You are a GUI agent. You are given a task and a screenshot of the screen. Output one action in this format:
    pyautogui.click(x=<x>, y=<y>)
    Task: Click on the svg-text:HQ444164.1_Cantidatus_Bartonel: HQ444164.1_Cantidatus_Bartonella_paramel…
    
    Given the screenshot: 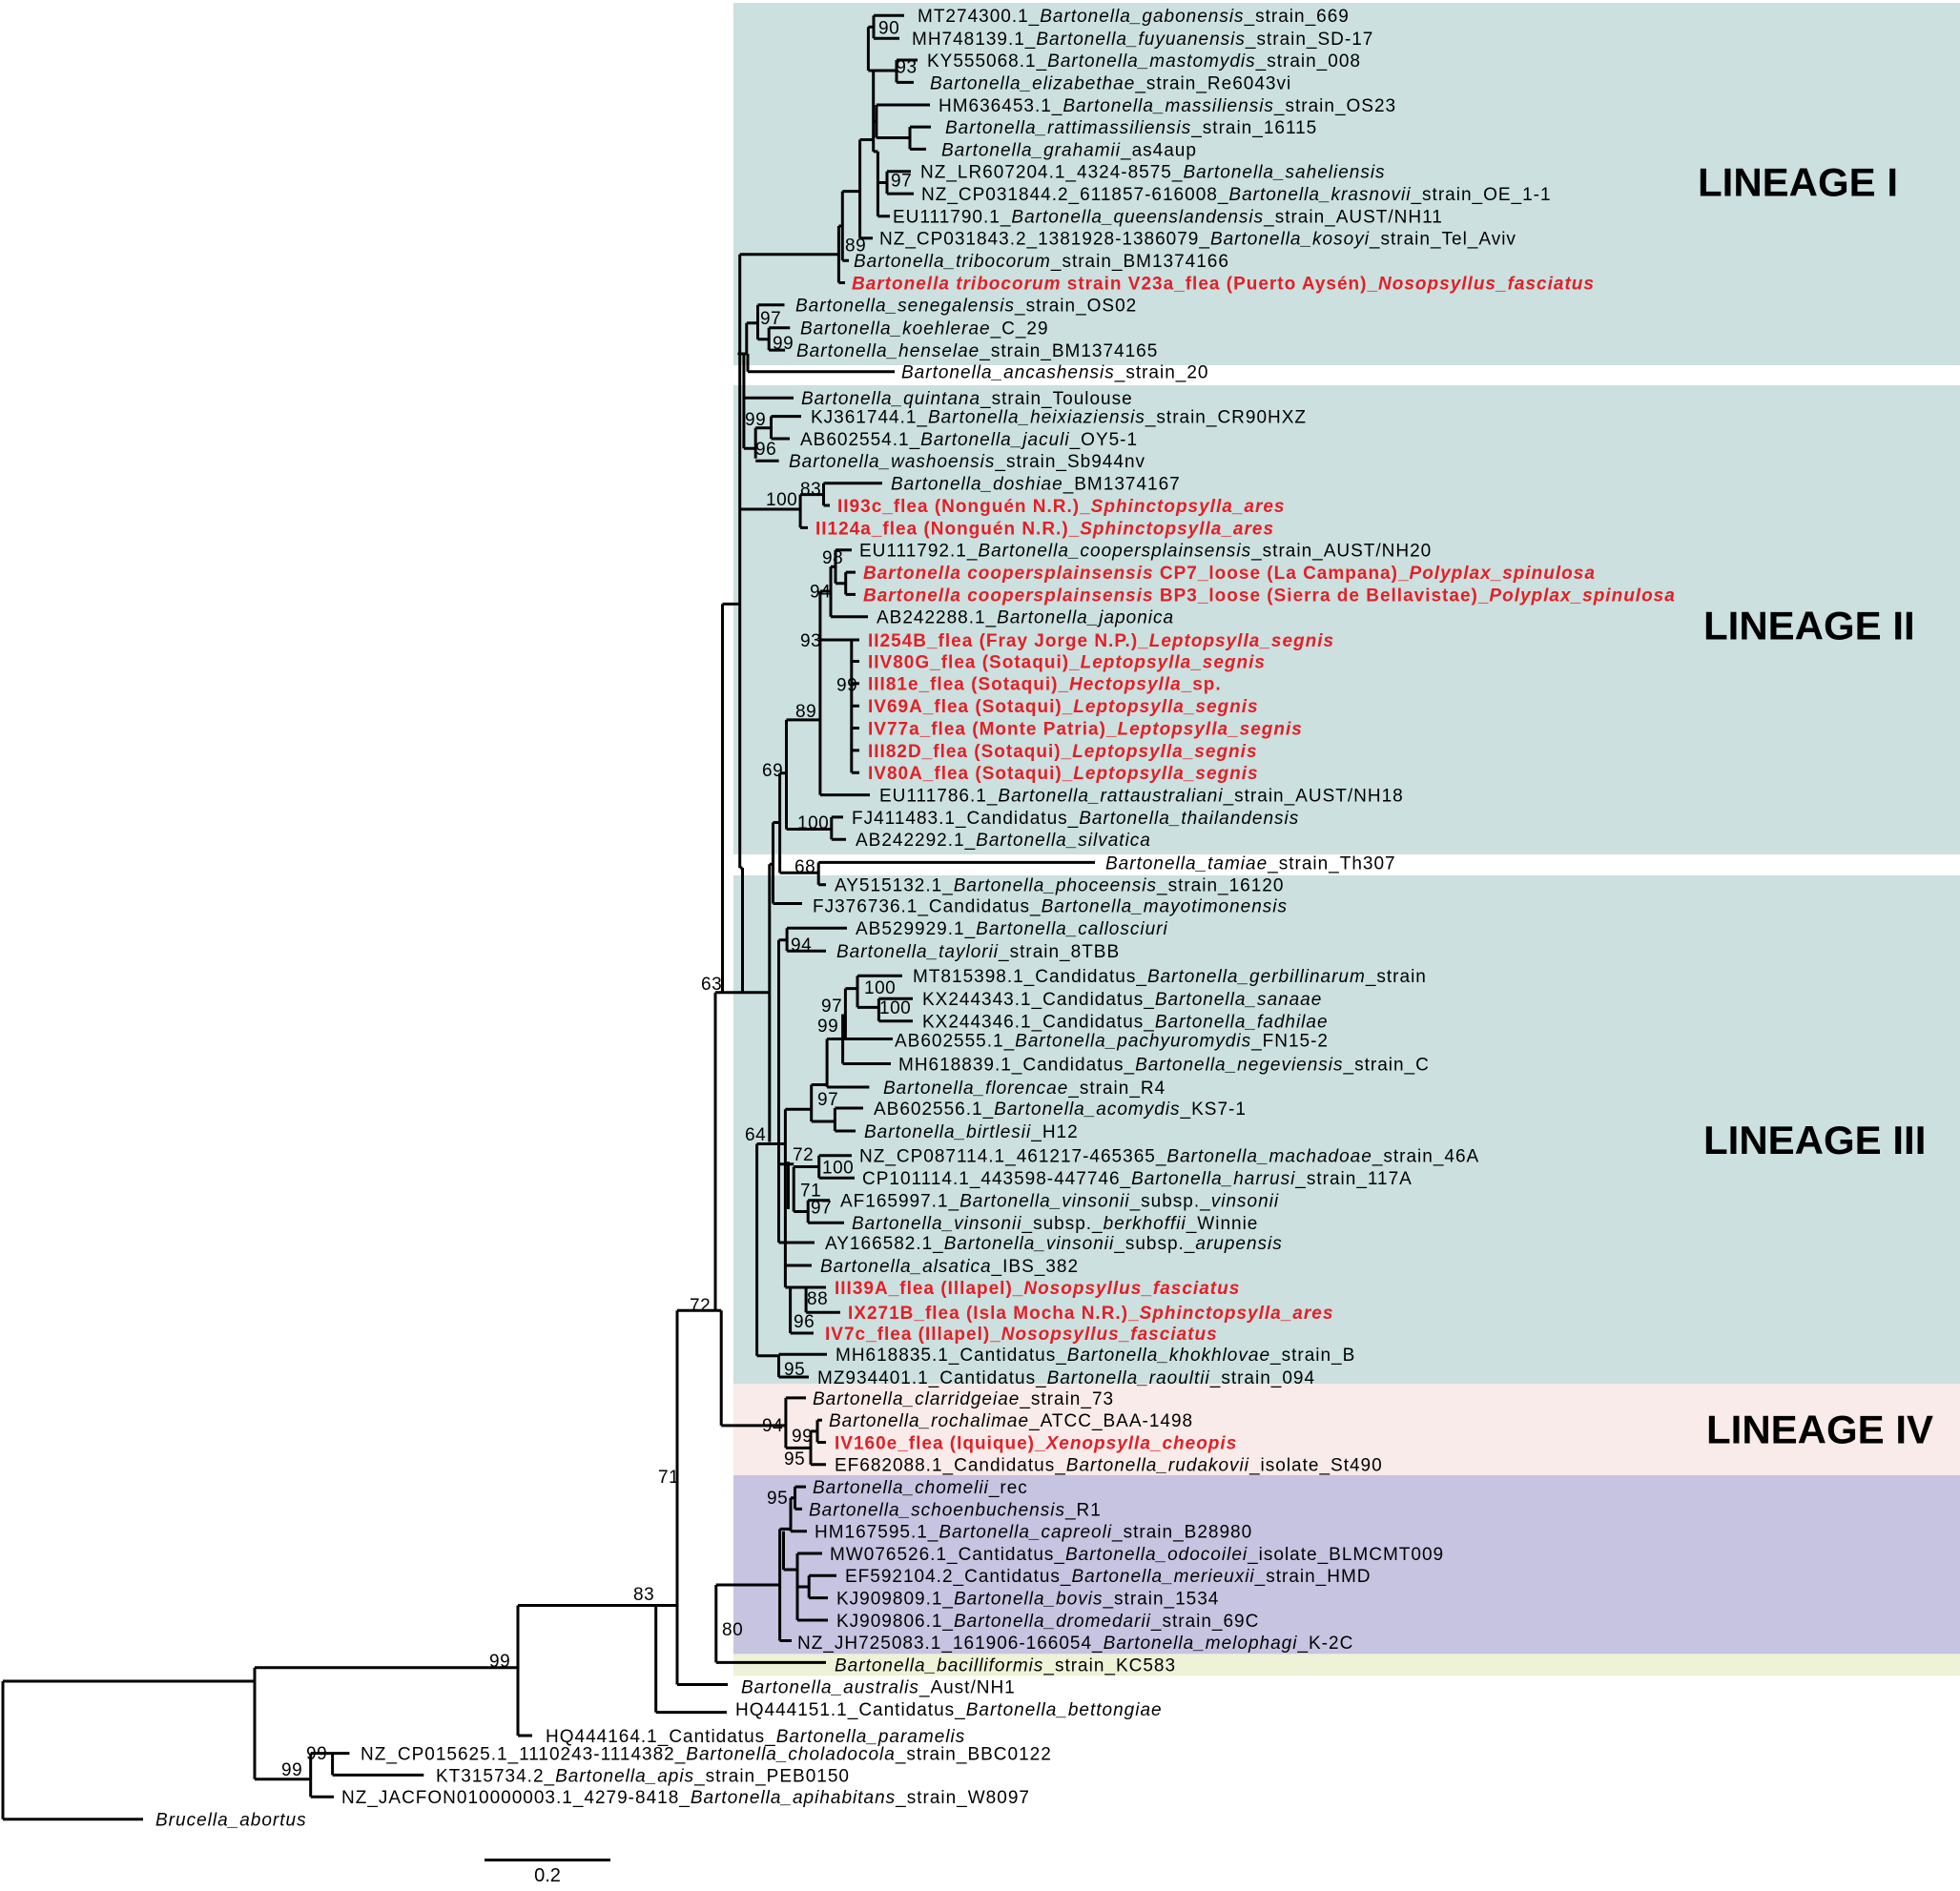 What is the action you would take?
    pyautogui.click(x=755, y=1737)
    